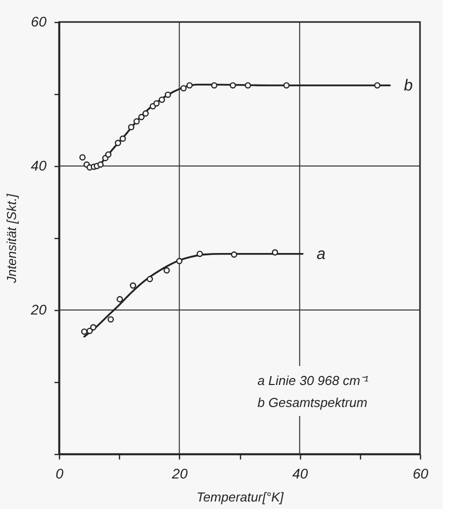 The width and height of the screenshot is (460, 519). What do you see at coordinates (11, 239) in the screenshot?
I see `y-axis-title: Jntensität [Skt.]` at bounding box center [11, 239].